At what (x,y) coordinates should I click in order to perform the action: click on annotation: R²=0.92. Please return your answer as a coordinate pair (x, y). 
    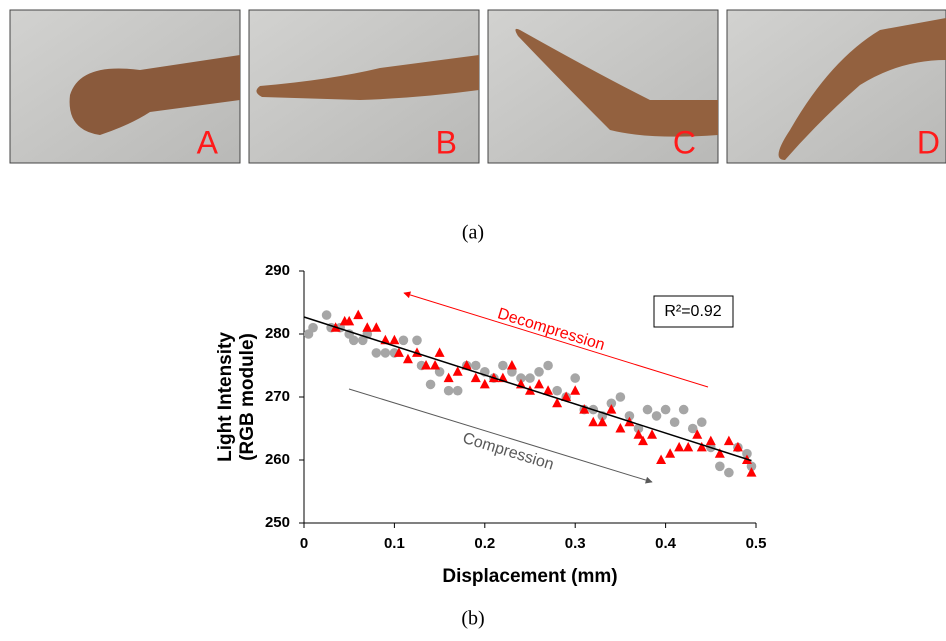
    Looking at the image, I should click on (692, 311).